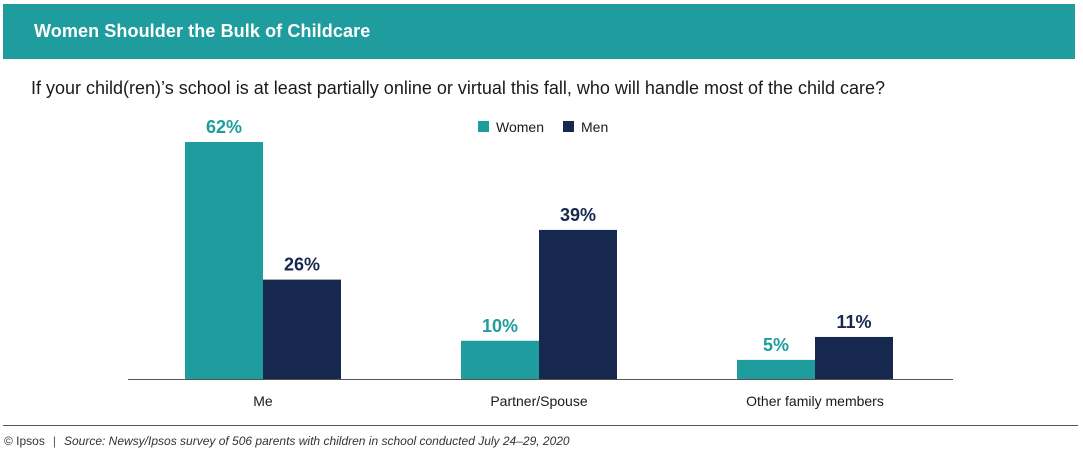 This screenshot has height=461, width=1083. What do you see at coordinates (815, 401) in the screenshot?
I see `category-label-3: Other family members` at bounding box center [815, 401].